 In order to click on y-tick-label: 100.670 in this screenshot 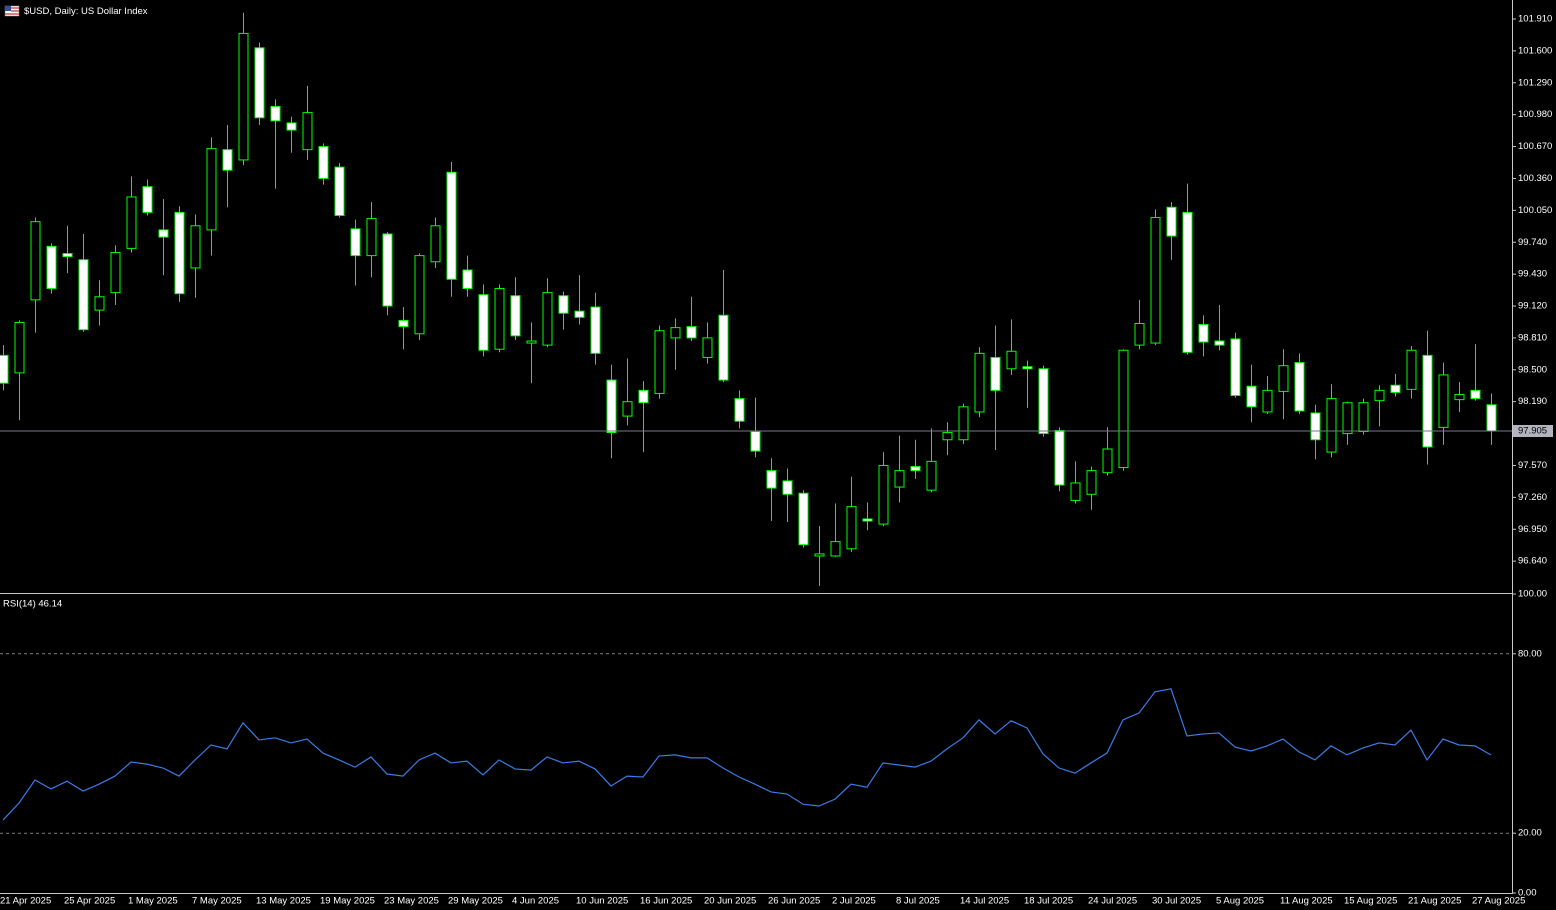, I will do `click(1535, 146)`.